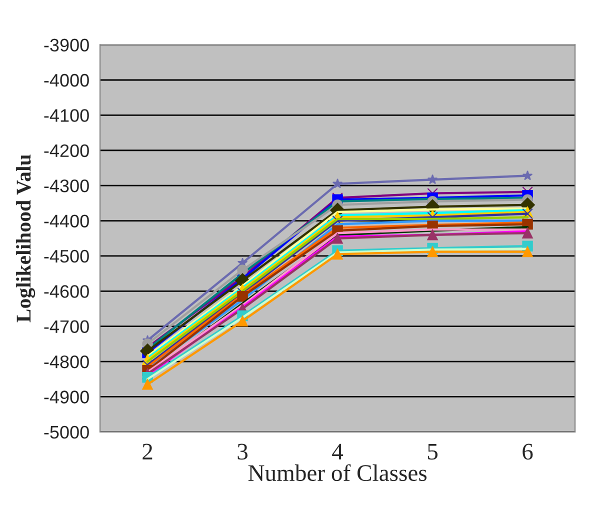 Image resolution: width=599 pixels, height=521 pixels. Describe the element at coordinates (26, 238) in the screenshot. I see `y-axis-title: Loglikelihood Valu` at that location.